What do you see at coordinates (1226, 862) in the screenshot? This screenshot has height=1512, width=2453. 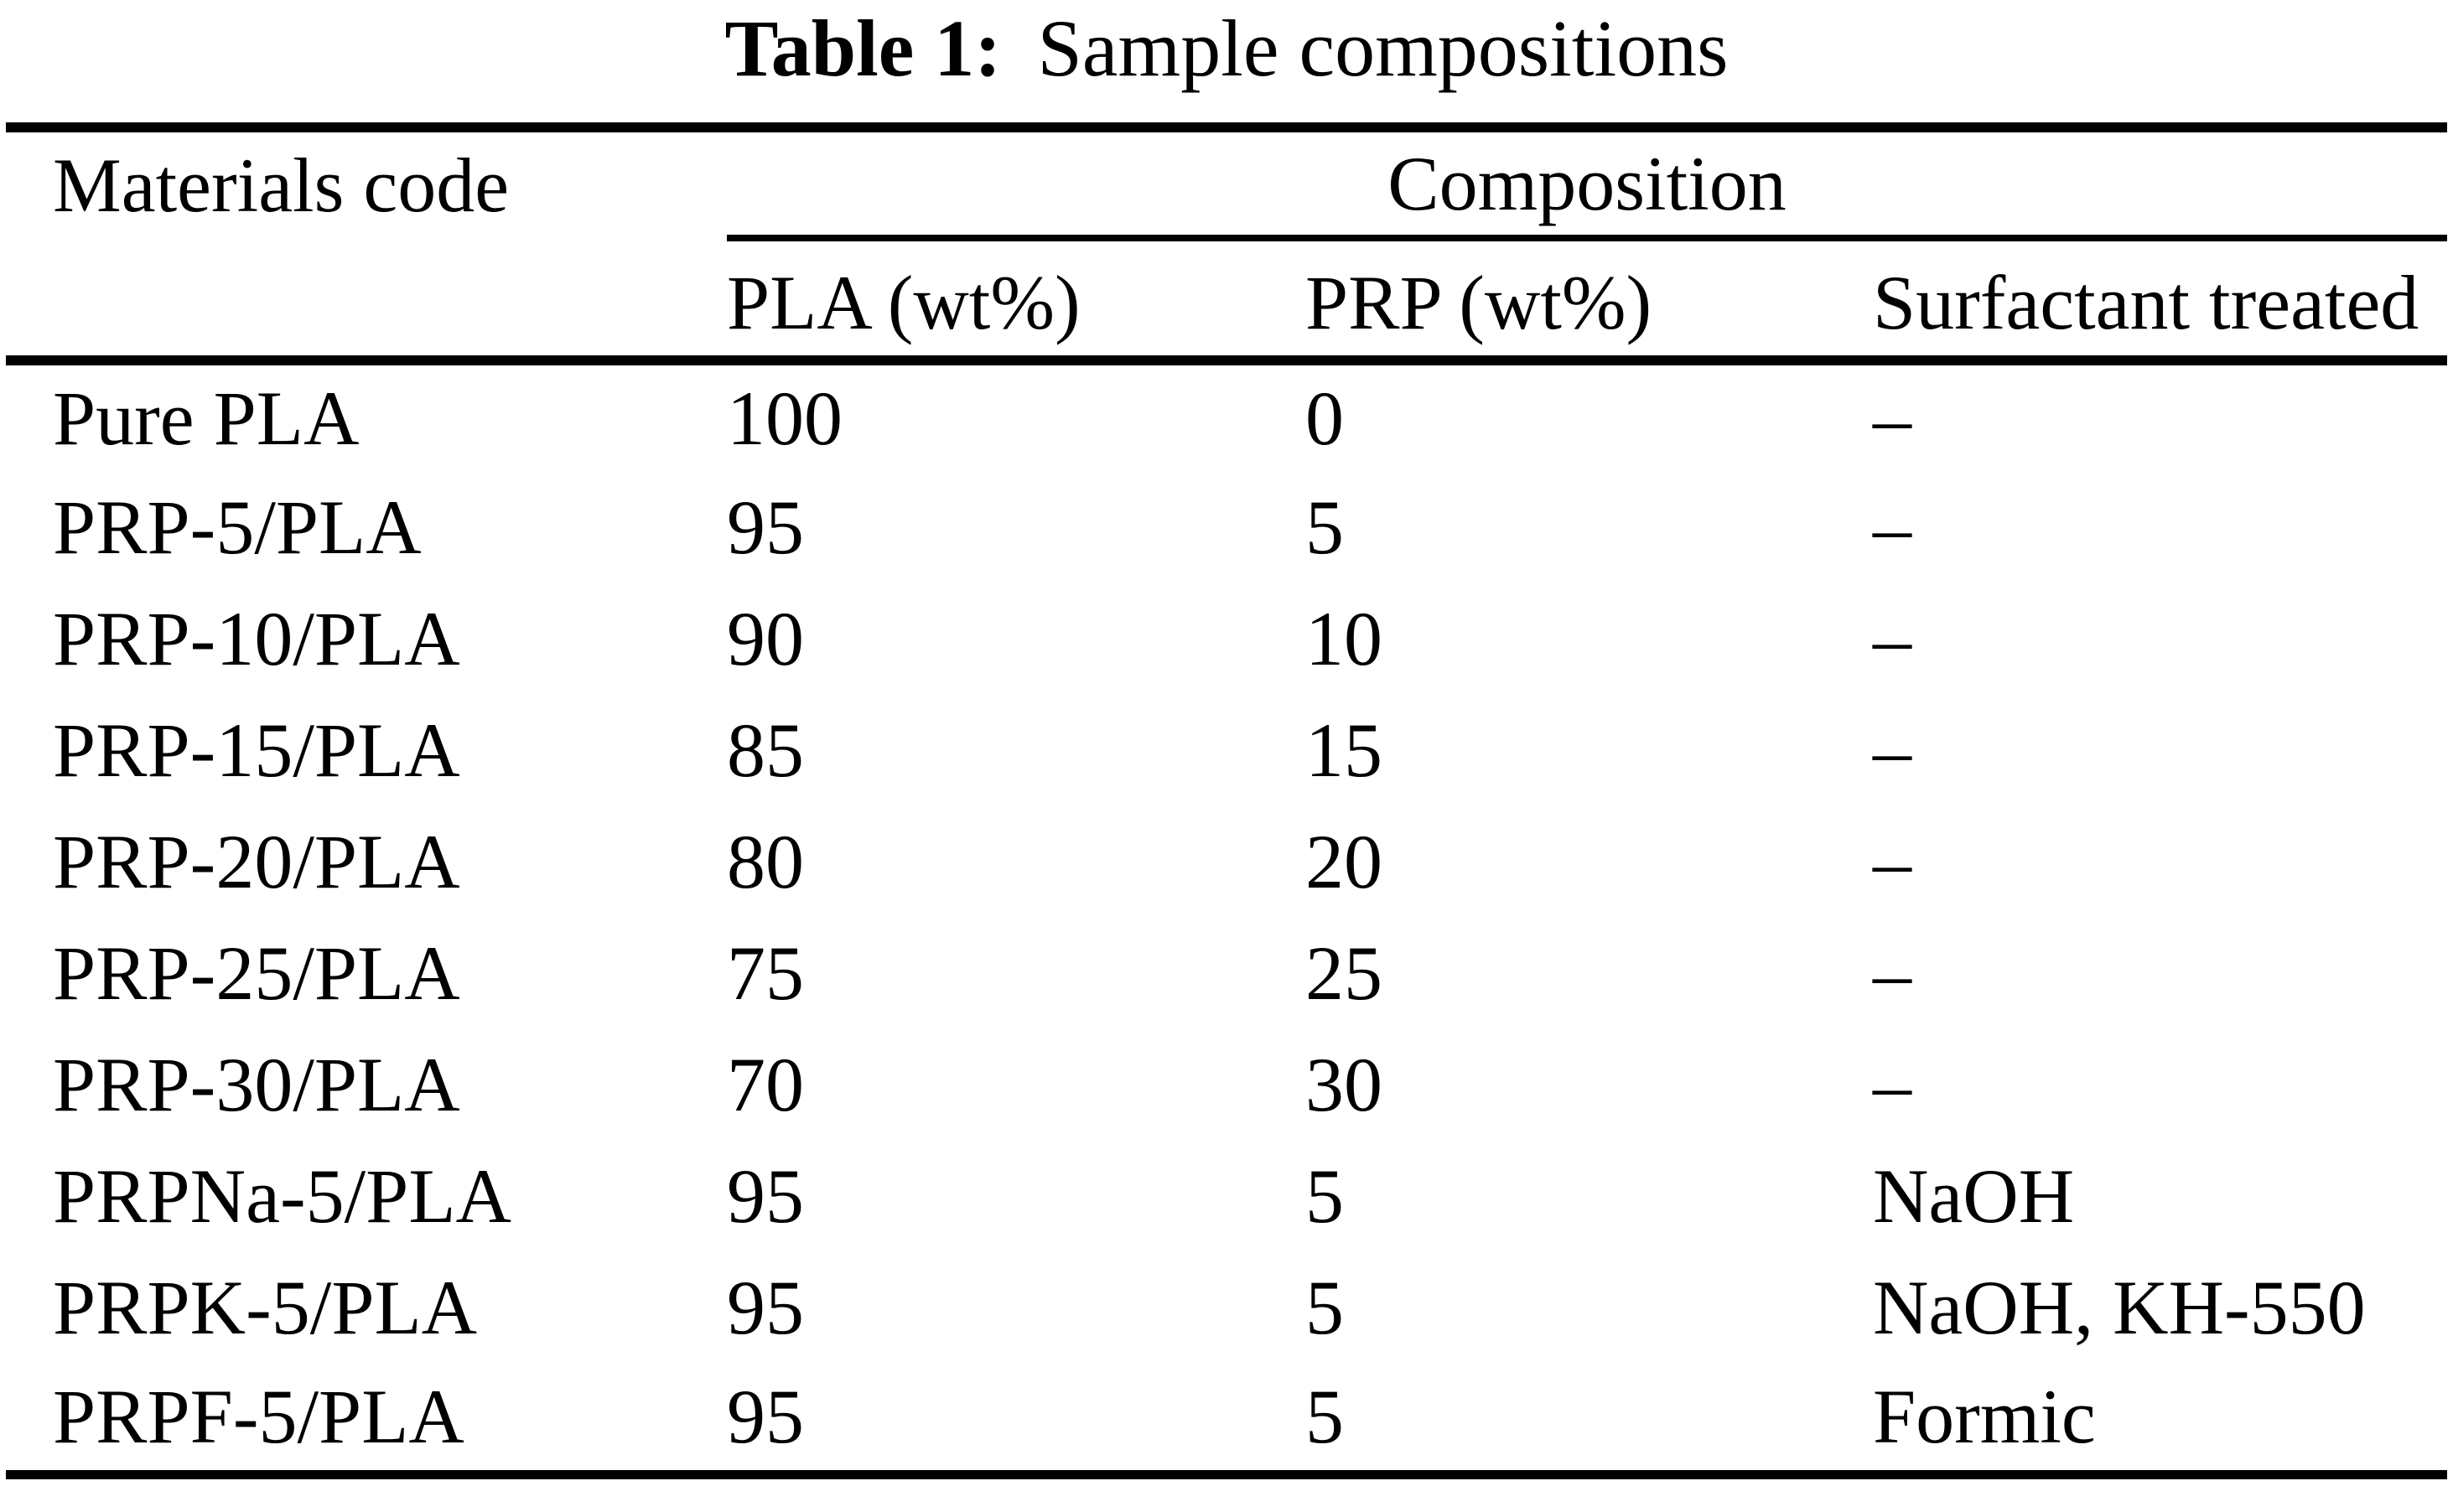 I see `table-row: PRP-20/PLA 80 20 –` at bounding box center [1226, 862].